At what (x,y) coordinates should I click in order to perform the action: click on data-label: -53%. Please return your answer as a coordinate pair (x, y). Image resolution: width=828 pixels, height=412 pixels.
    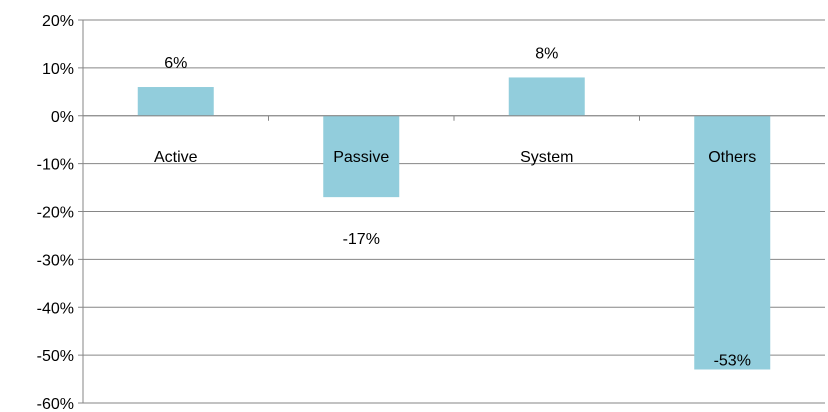
    Looking at the image, I should click on (732, 360).